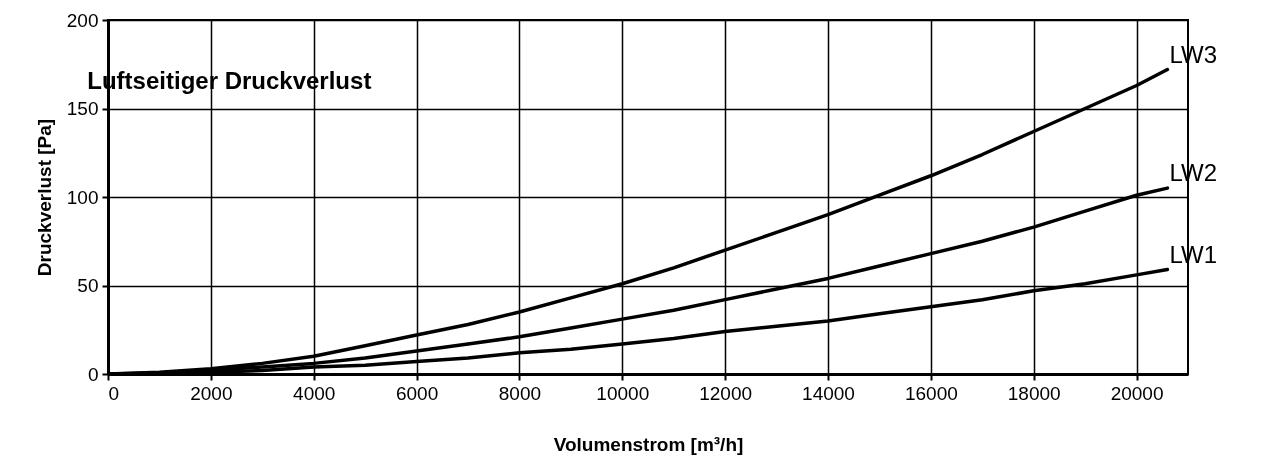  What do you see at coordinates (623, 393) in the screenshot?
I see `x-tick-label: 10000` at bounding box center [623, 393].